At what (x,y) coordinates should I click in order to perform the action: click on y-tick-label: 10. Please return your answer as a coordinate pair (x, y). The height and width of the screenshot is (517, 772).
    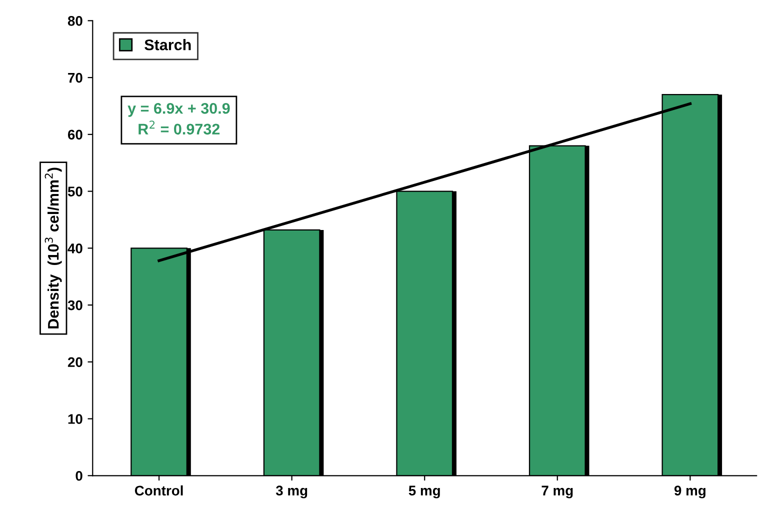
    Looking at the image, I should click on (75, 419).